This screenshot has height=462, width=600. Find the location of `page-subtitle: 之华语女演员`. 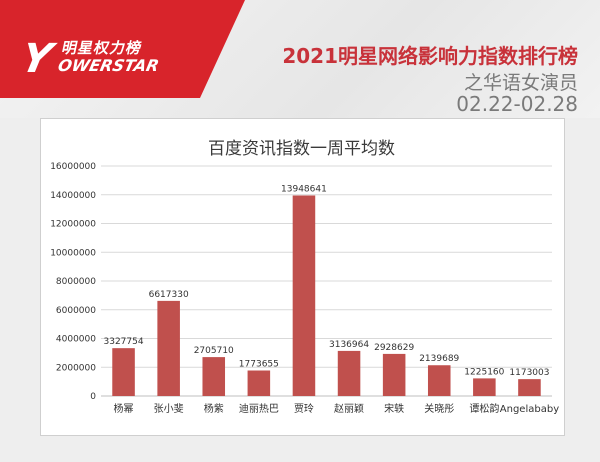

page-subtitle: 之华语女演员 is located at coordinates (520, 83).